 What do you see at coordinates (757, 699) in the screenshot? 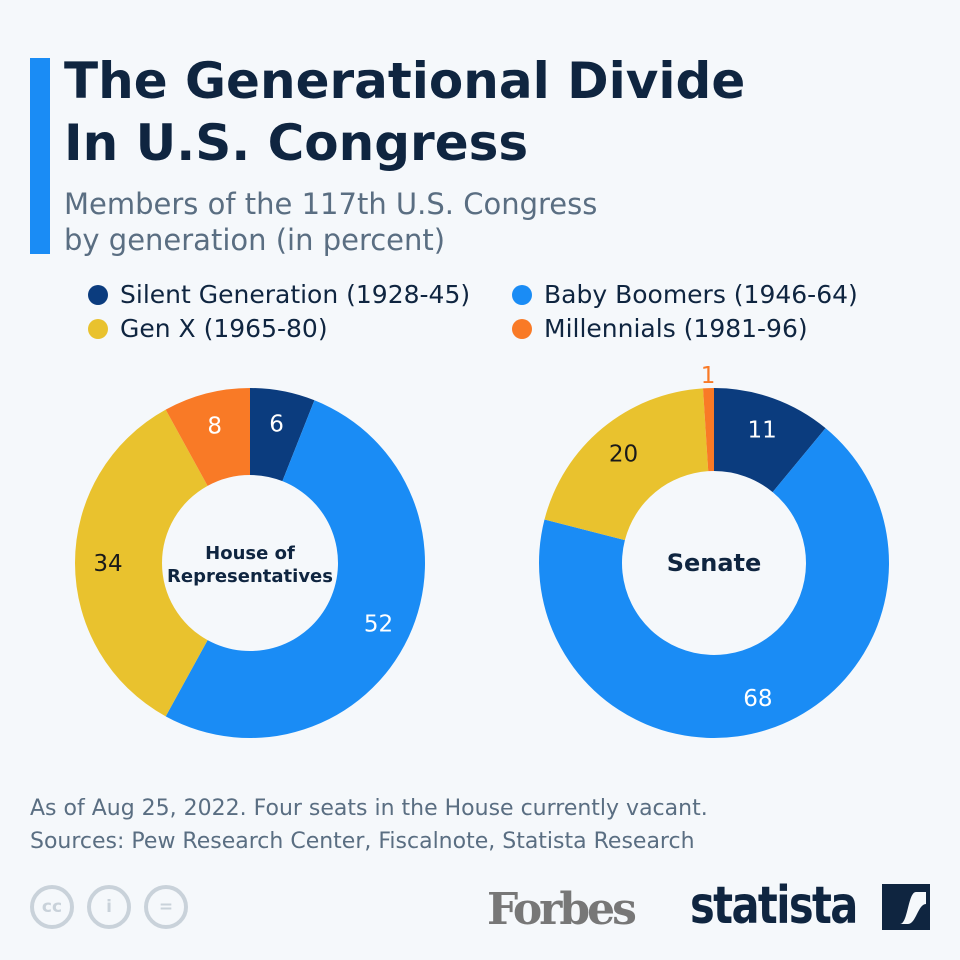
I see `data-label: 68` at bounding box center [757, 699].